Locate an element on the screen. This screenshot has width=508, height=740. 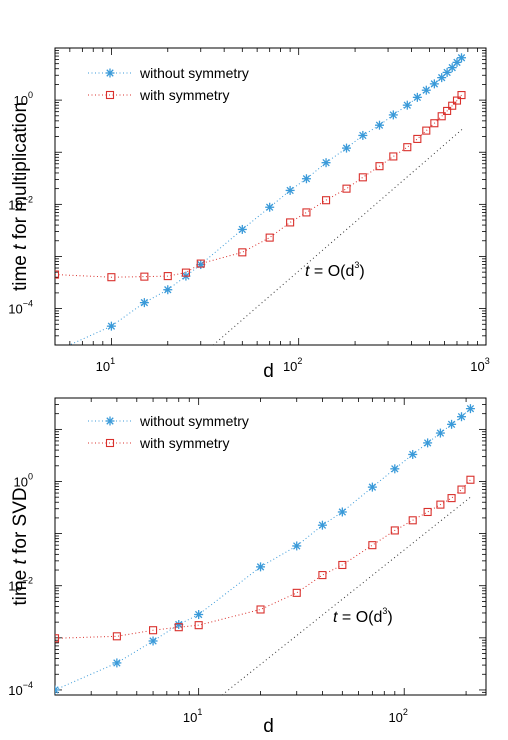
y-axis-label: time t for multiplication is located at coordinates (20, 196).